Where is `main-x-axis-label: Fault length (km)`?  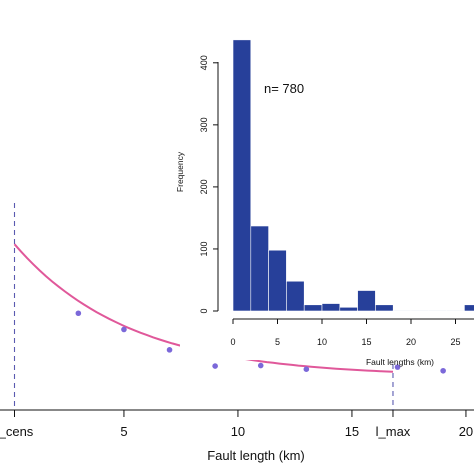 main-x-axis-label: Fault length (km) is located at coordinates (256, 455).